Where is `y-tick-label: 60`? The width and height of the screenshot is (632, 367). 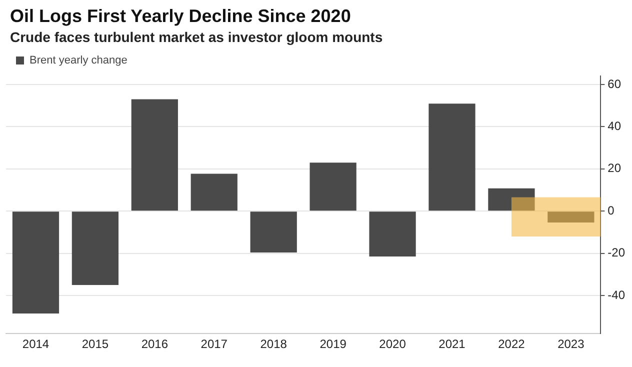 y-tick-label: 60 is located at coordinates (615, 83).